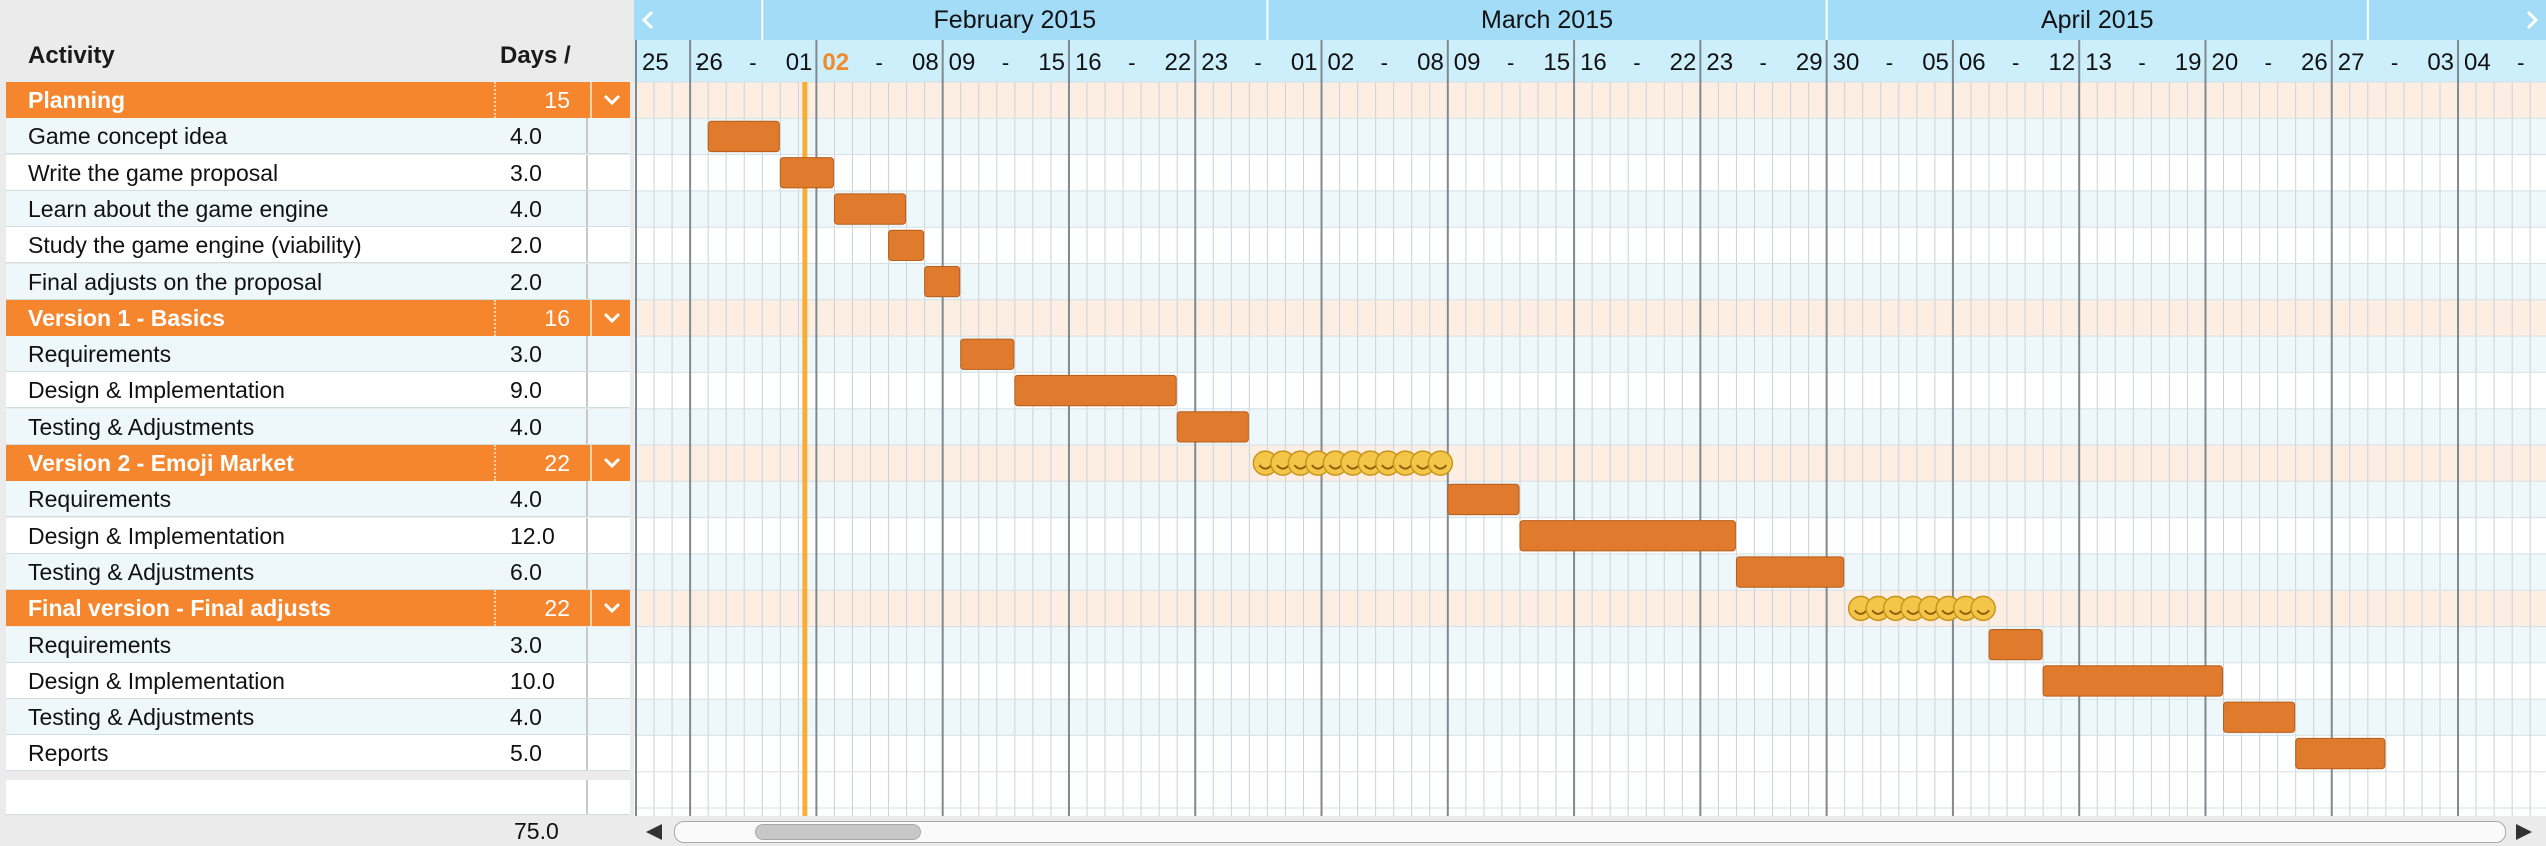 This screenshot has height=846, width=2546. I want to click on week-end-label: 08, so click(925, 62).